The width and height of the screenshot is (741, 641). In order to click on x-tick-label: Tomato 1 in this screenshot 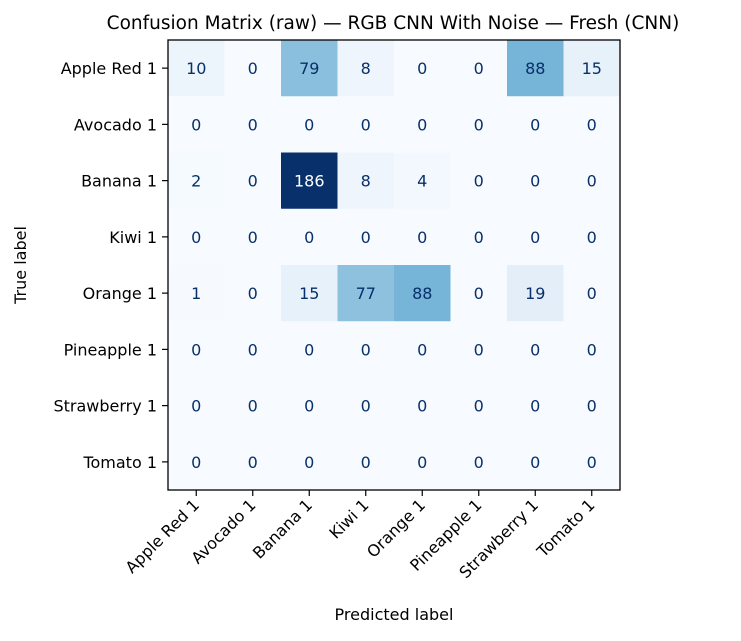, I will do `click(565, 528)`.